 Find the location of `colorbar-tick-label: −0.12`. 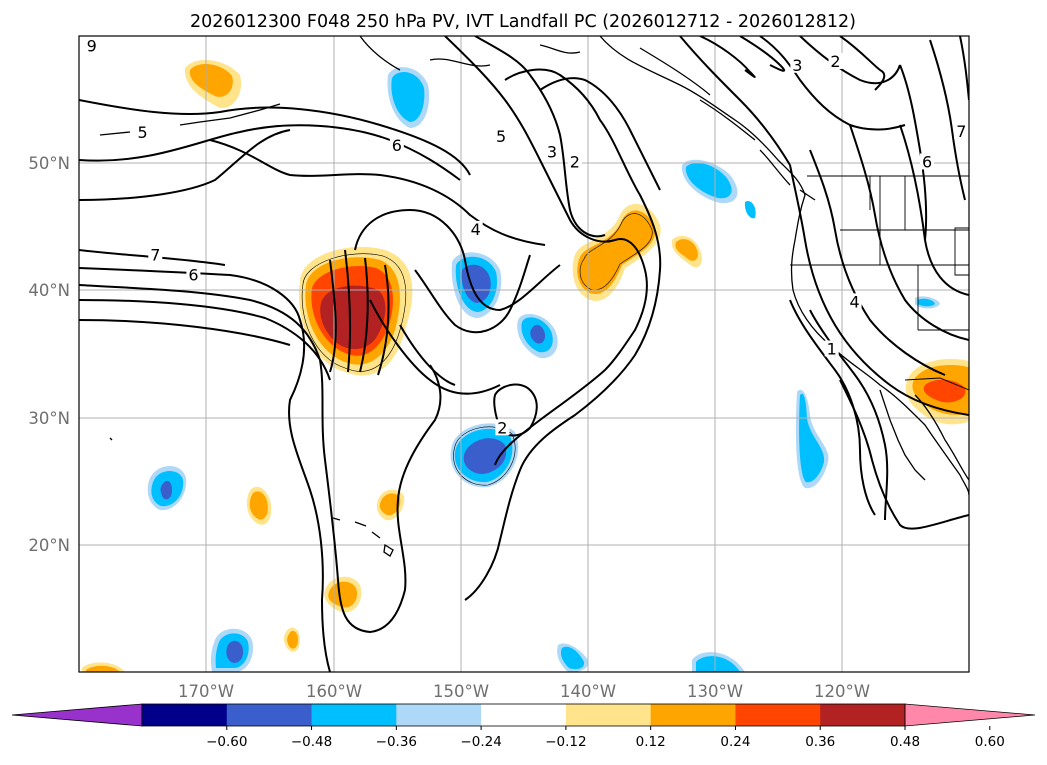

colorbar-tick-label: −0.12 is located at coordinates (565, 742).